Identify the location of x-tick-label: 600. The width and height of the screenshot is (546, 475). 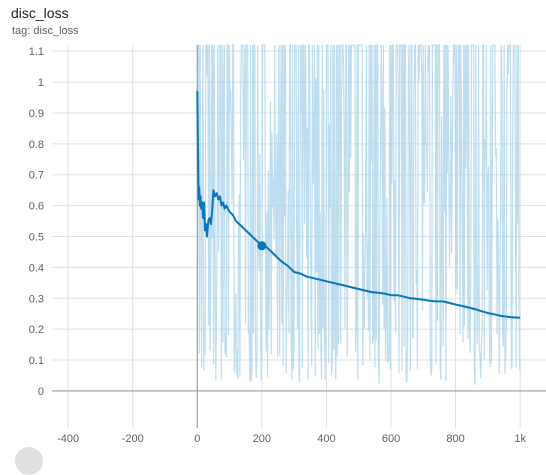
(391, 439).